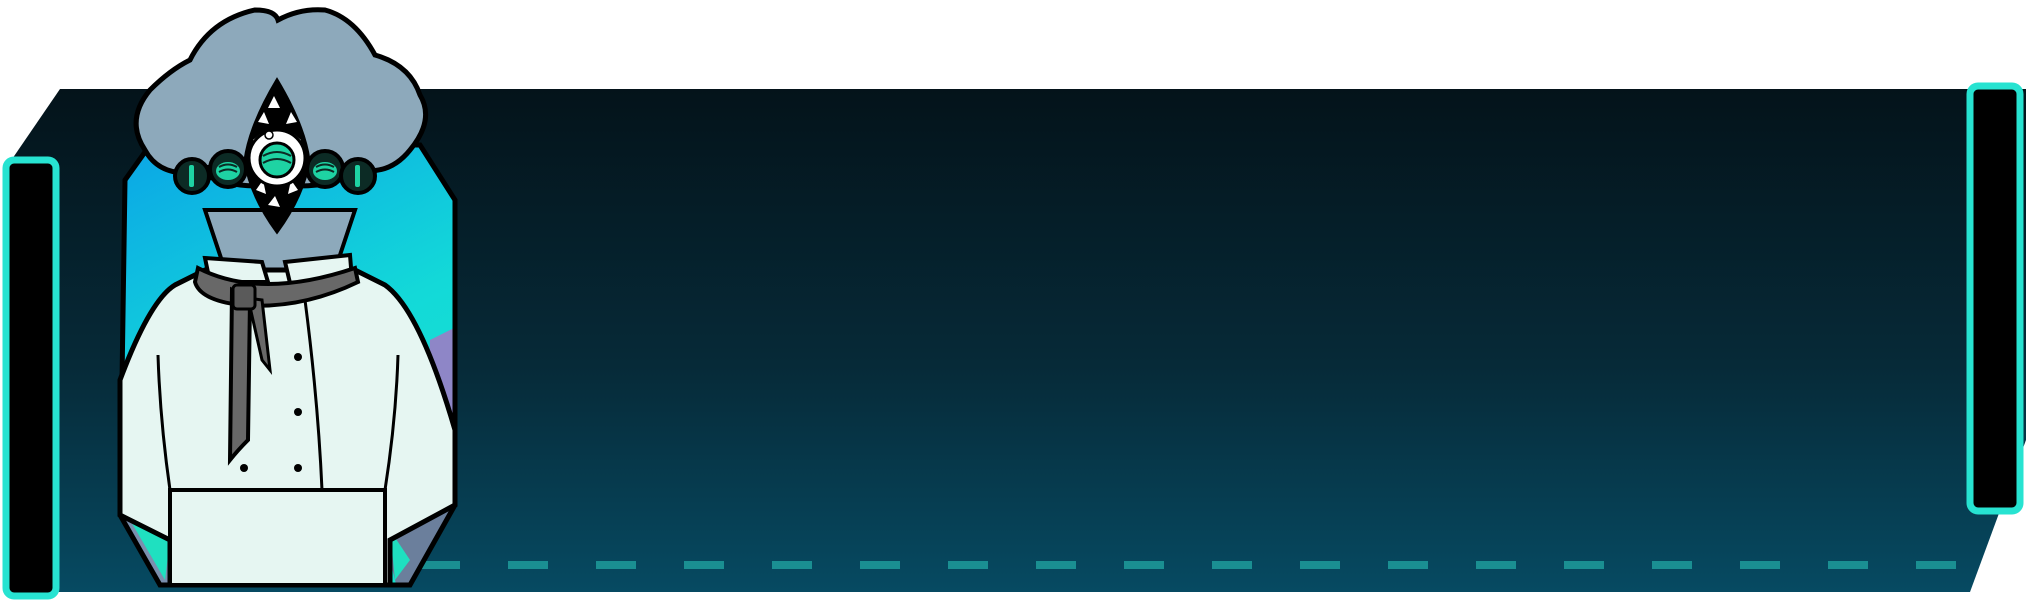  Describe the element at coordinates (1995, 298) in the screenshot. I see `right-gauge-icon` at that location.